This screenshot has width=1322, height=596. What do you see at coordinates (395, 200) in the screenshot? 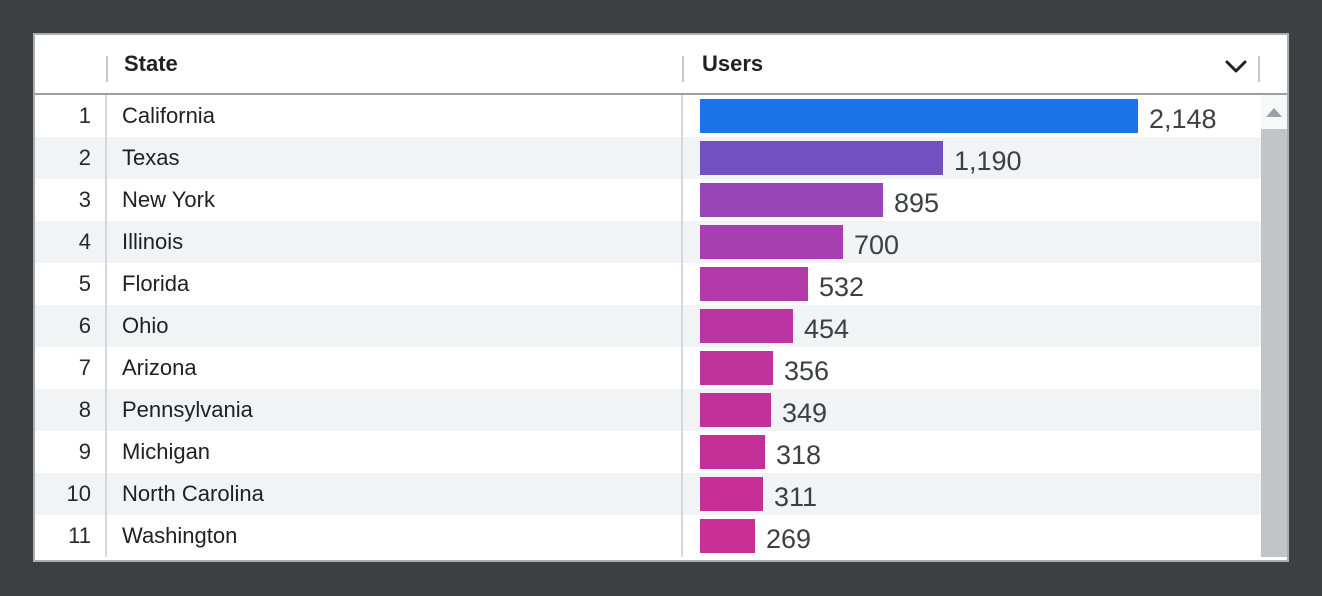
I see `row-state: New York` at bounding box center [395, 200].